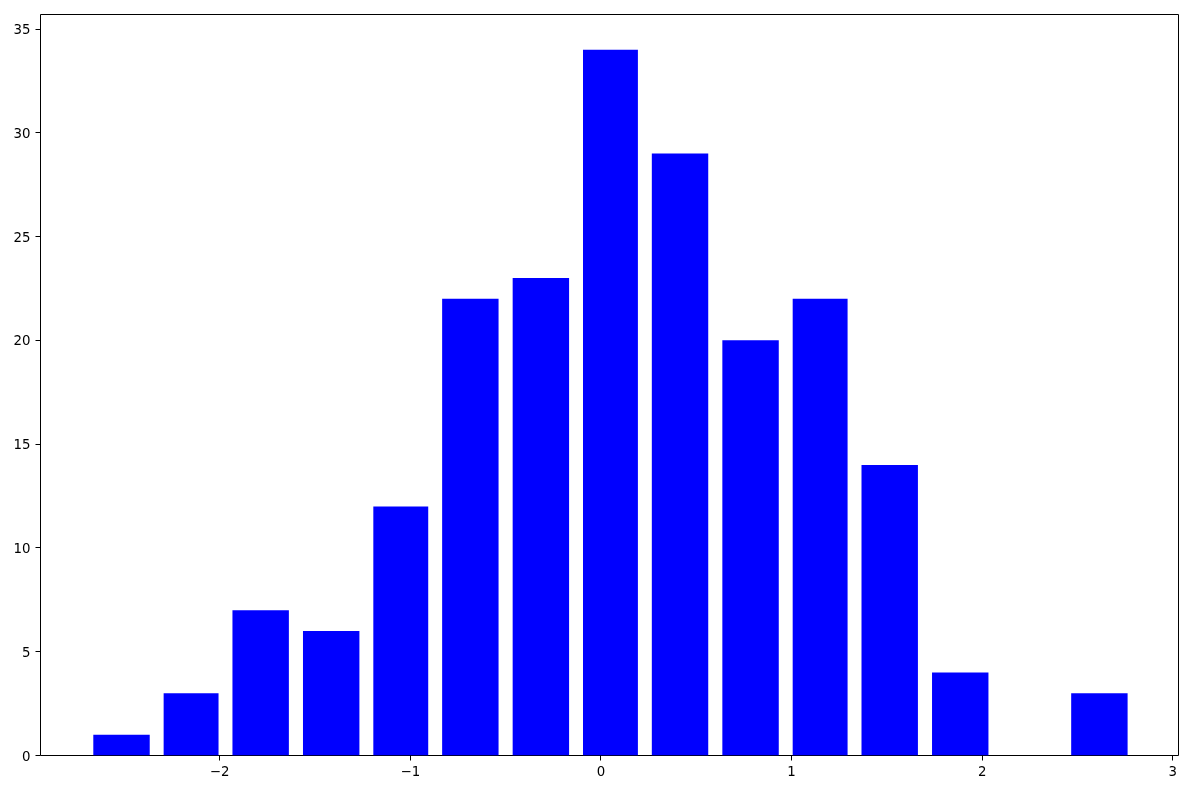  What do you see at coordinates (982, 771) in the screenshot?
I see `x-tick-label: 2` at bounding box center [982, 771].